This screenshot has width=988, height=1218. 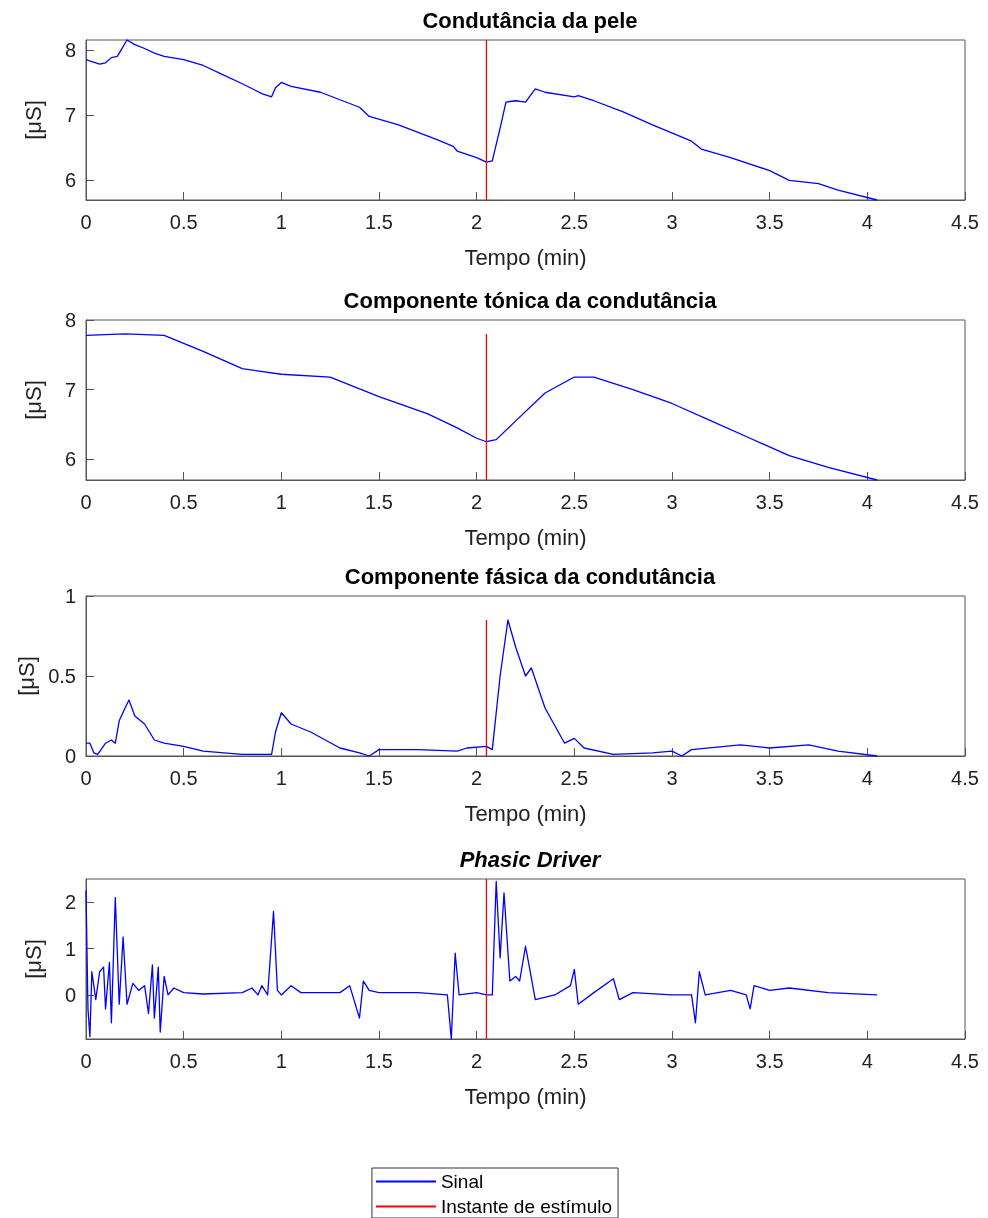 I want to click on y-tick-label: 0.5, so click(x=62, y=676).